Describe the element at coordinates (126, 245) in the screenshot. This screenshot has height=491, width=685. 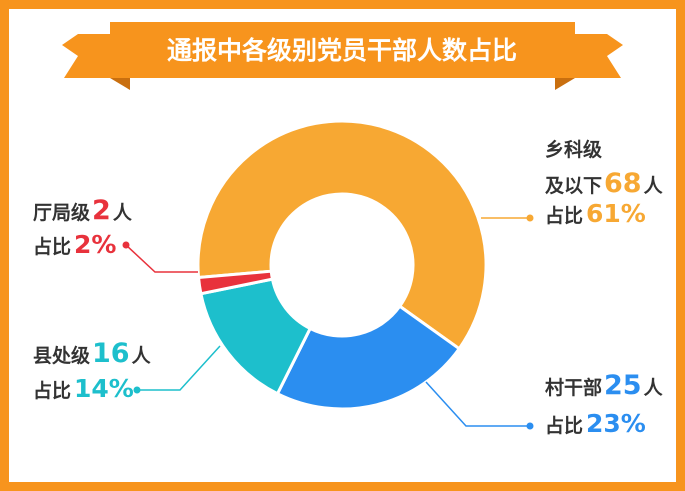
I see `leader-dot-tingju` at that location.